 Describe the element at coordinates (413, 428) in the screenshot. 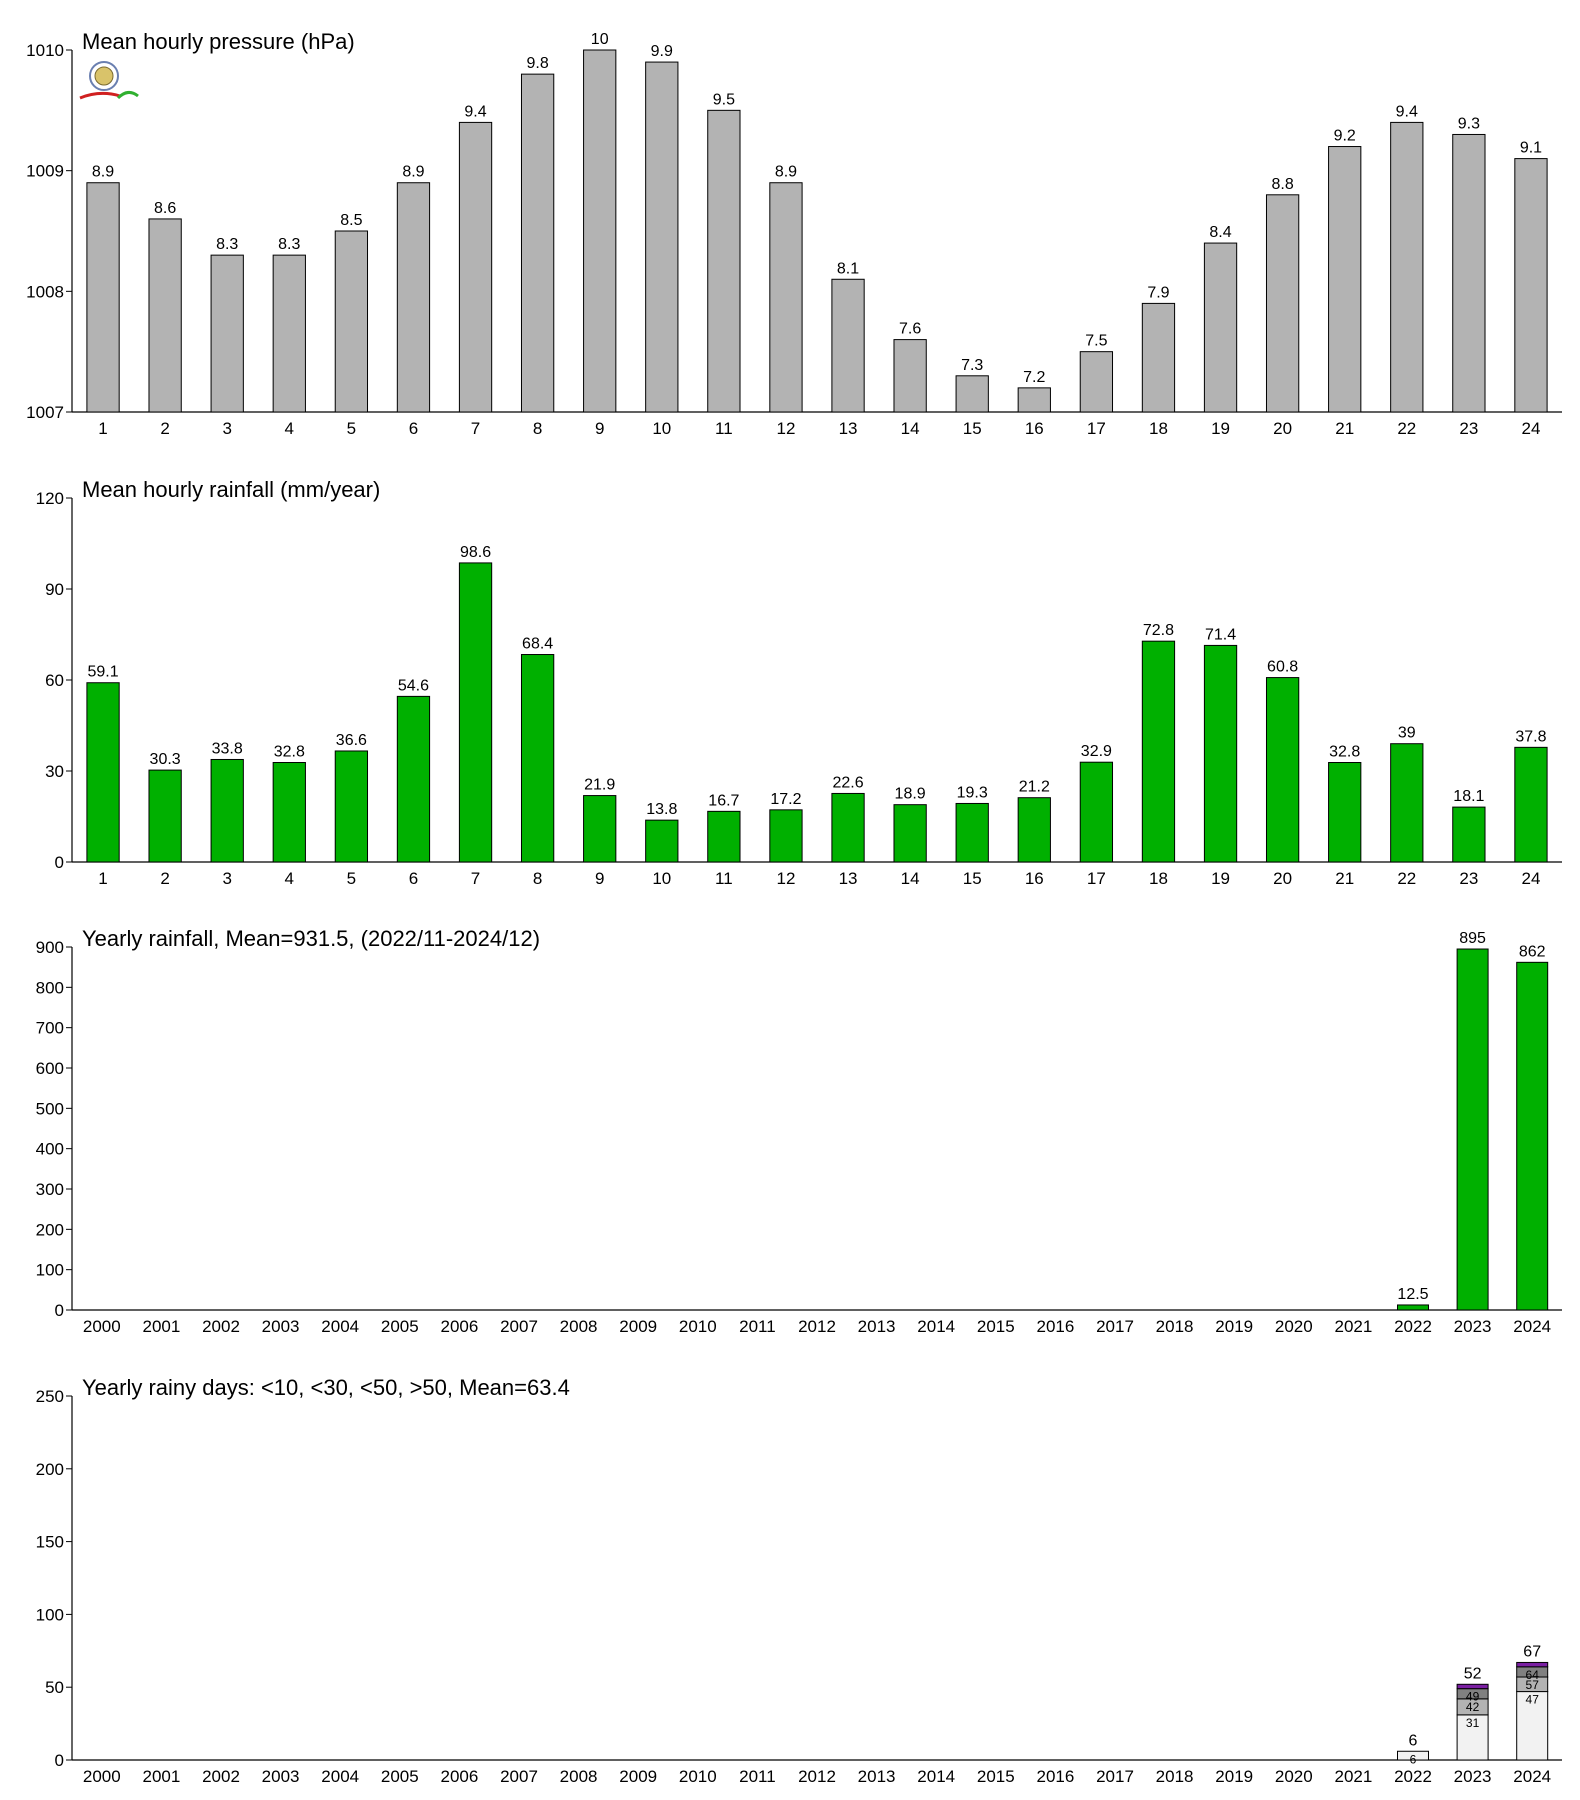

I see `x-tick-label: 6` at that location.